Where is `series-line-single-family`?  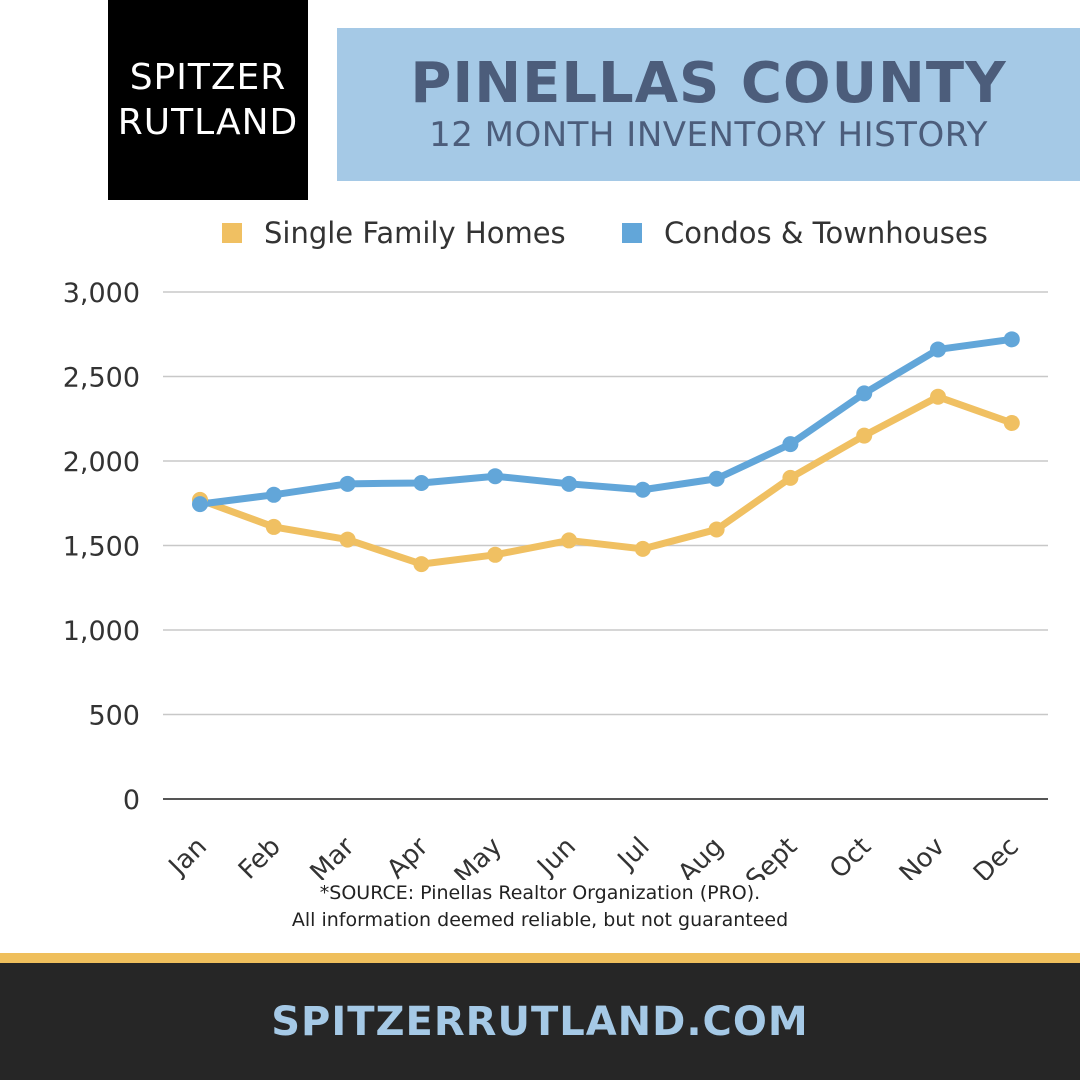 series-line-single-family is located at coordinates (606, 480).